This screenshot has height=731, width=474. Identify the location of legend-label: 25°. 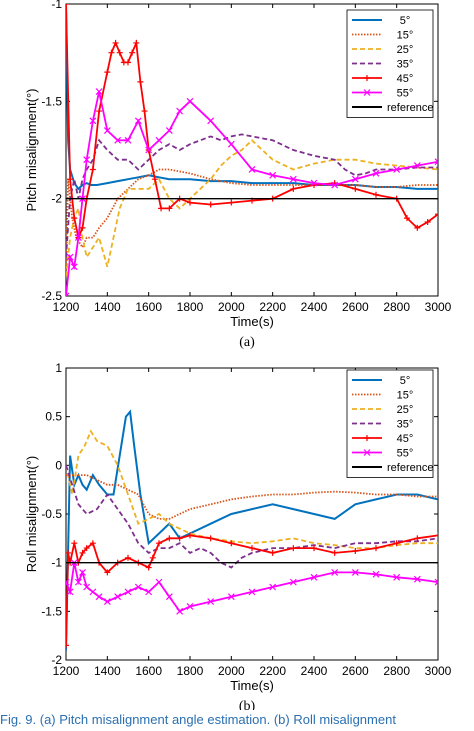
(405, 410).